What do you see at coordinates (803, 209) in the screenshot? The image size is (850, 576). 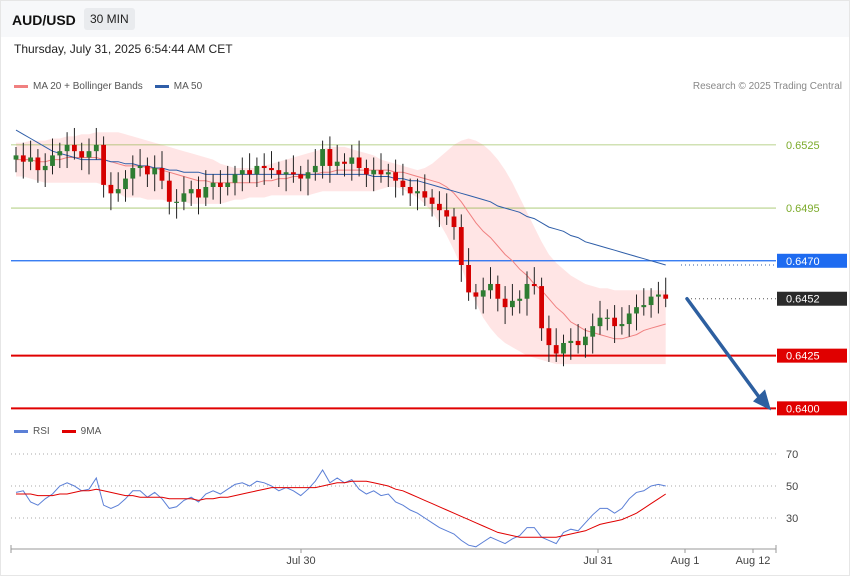 I see `level-label-1: 0.6495` at bounding box center [803, 209].